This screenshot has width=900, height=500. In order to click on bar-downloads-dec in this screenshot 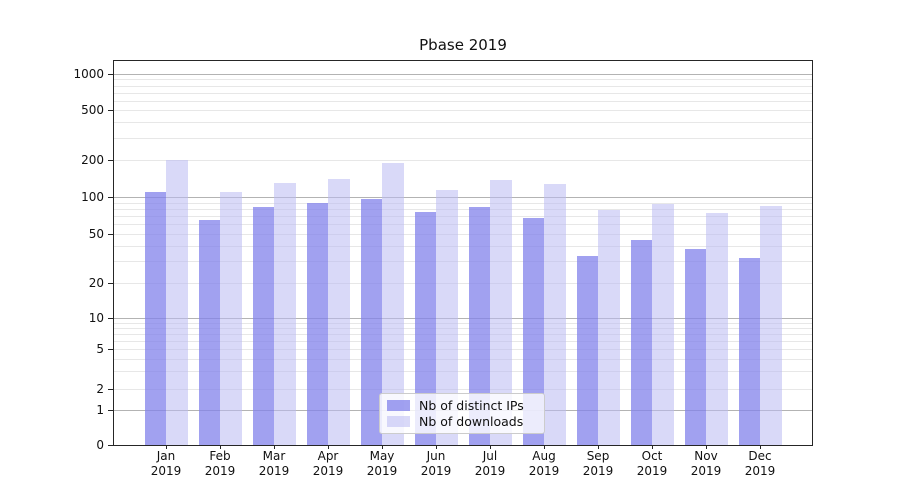, I will do `click(771, 325)`.